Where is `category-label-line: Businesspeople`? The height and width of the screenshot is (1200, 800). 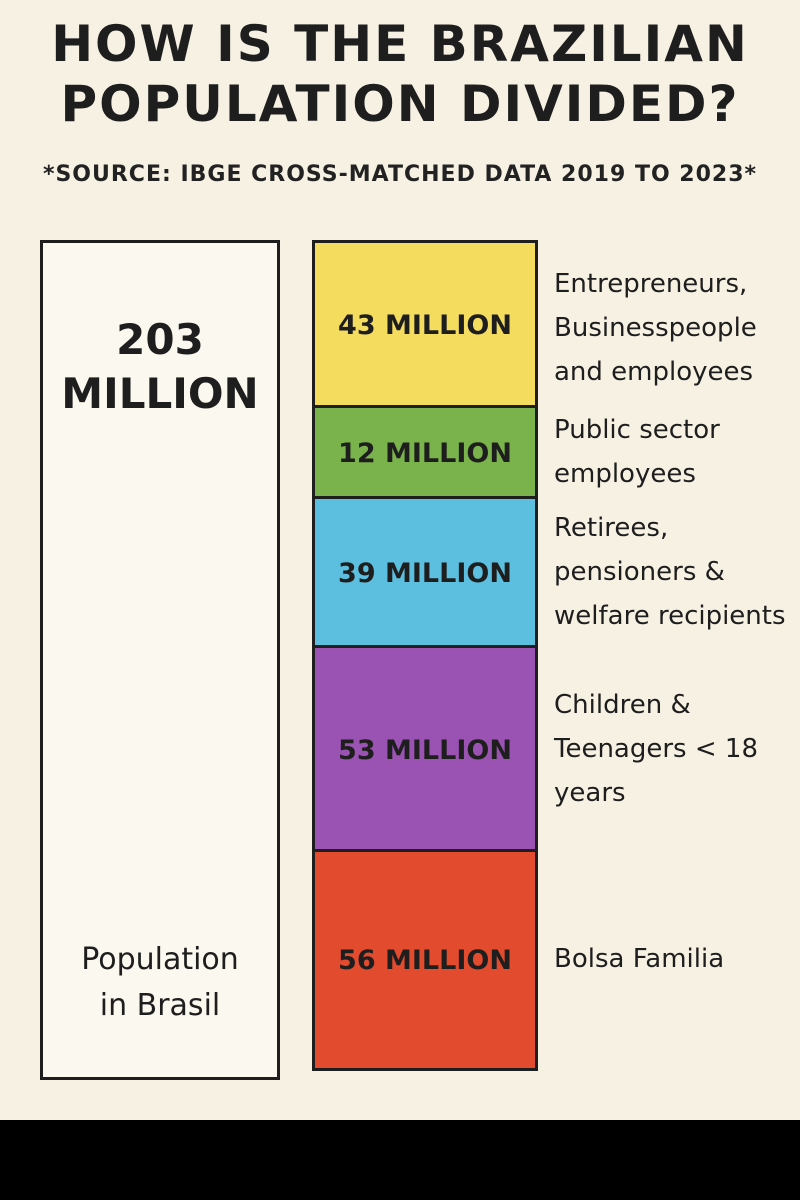 category-label-line: Businesspeople is located at coordinates (655, 328).